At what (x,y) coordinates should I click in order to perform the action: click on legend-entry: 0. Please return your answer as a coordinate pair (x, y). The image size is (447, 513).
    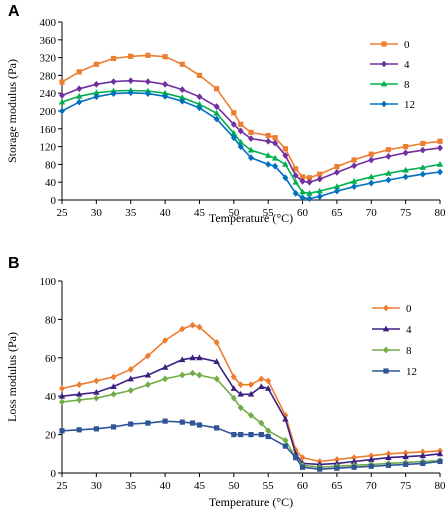
    Looking at the image, I should click on (390, 45).